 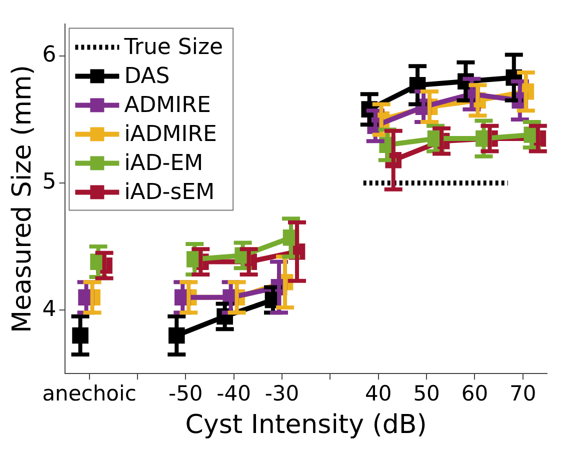 I want to click on legend-label: ADMIRE, so click(x=167, y=105).